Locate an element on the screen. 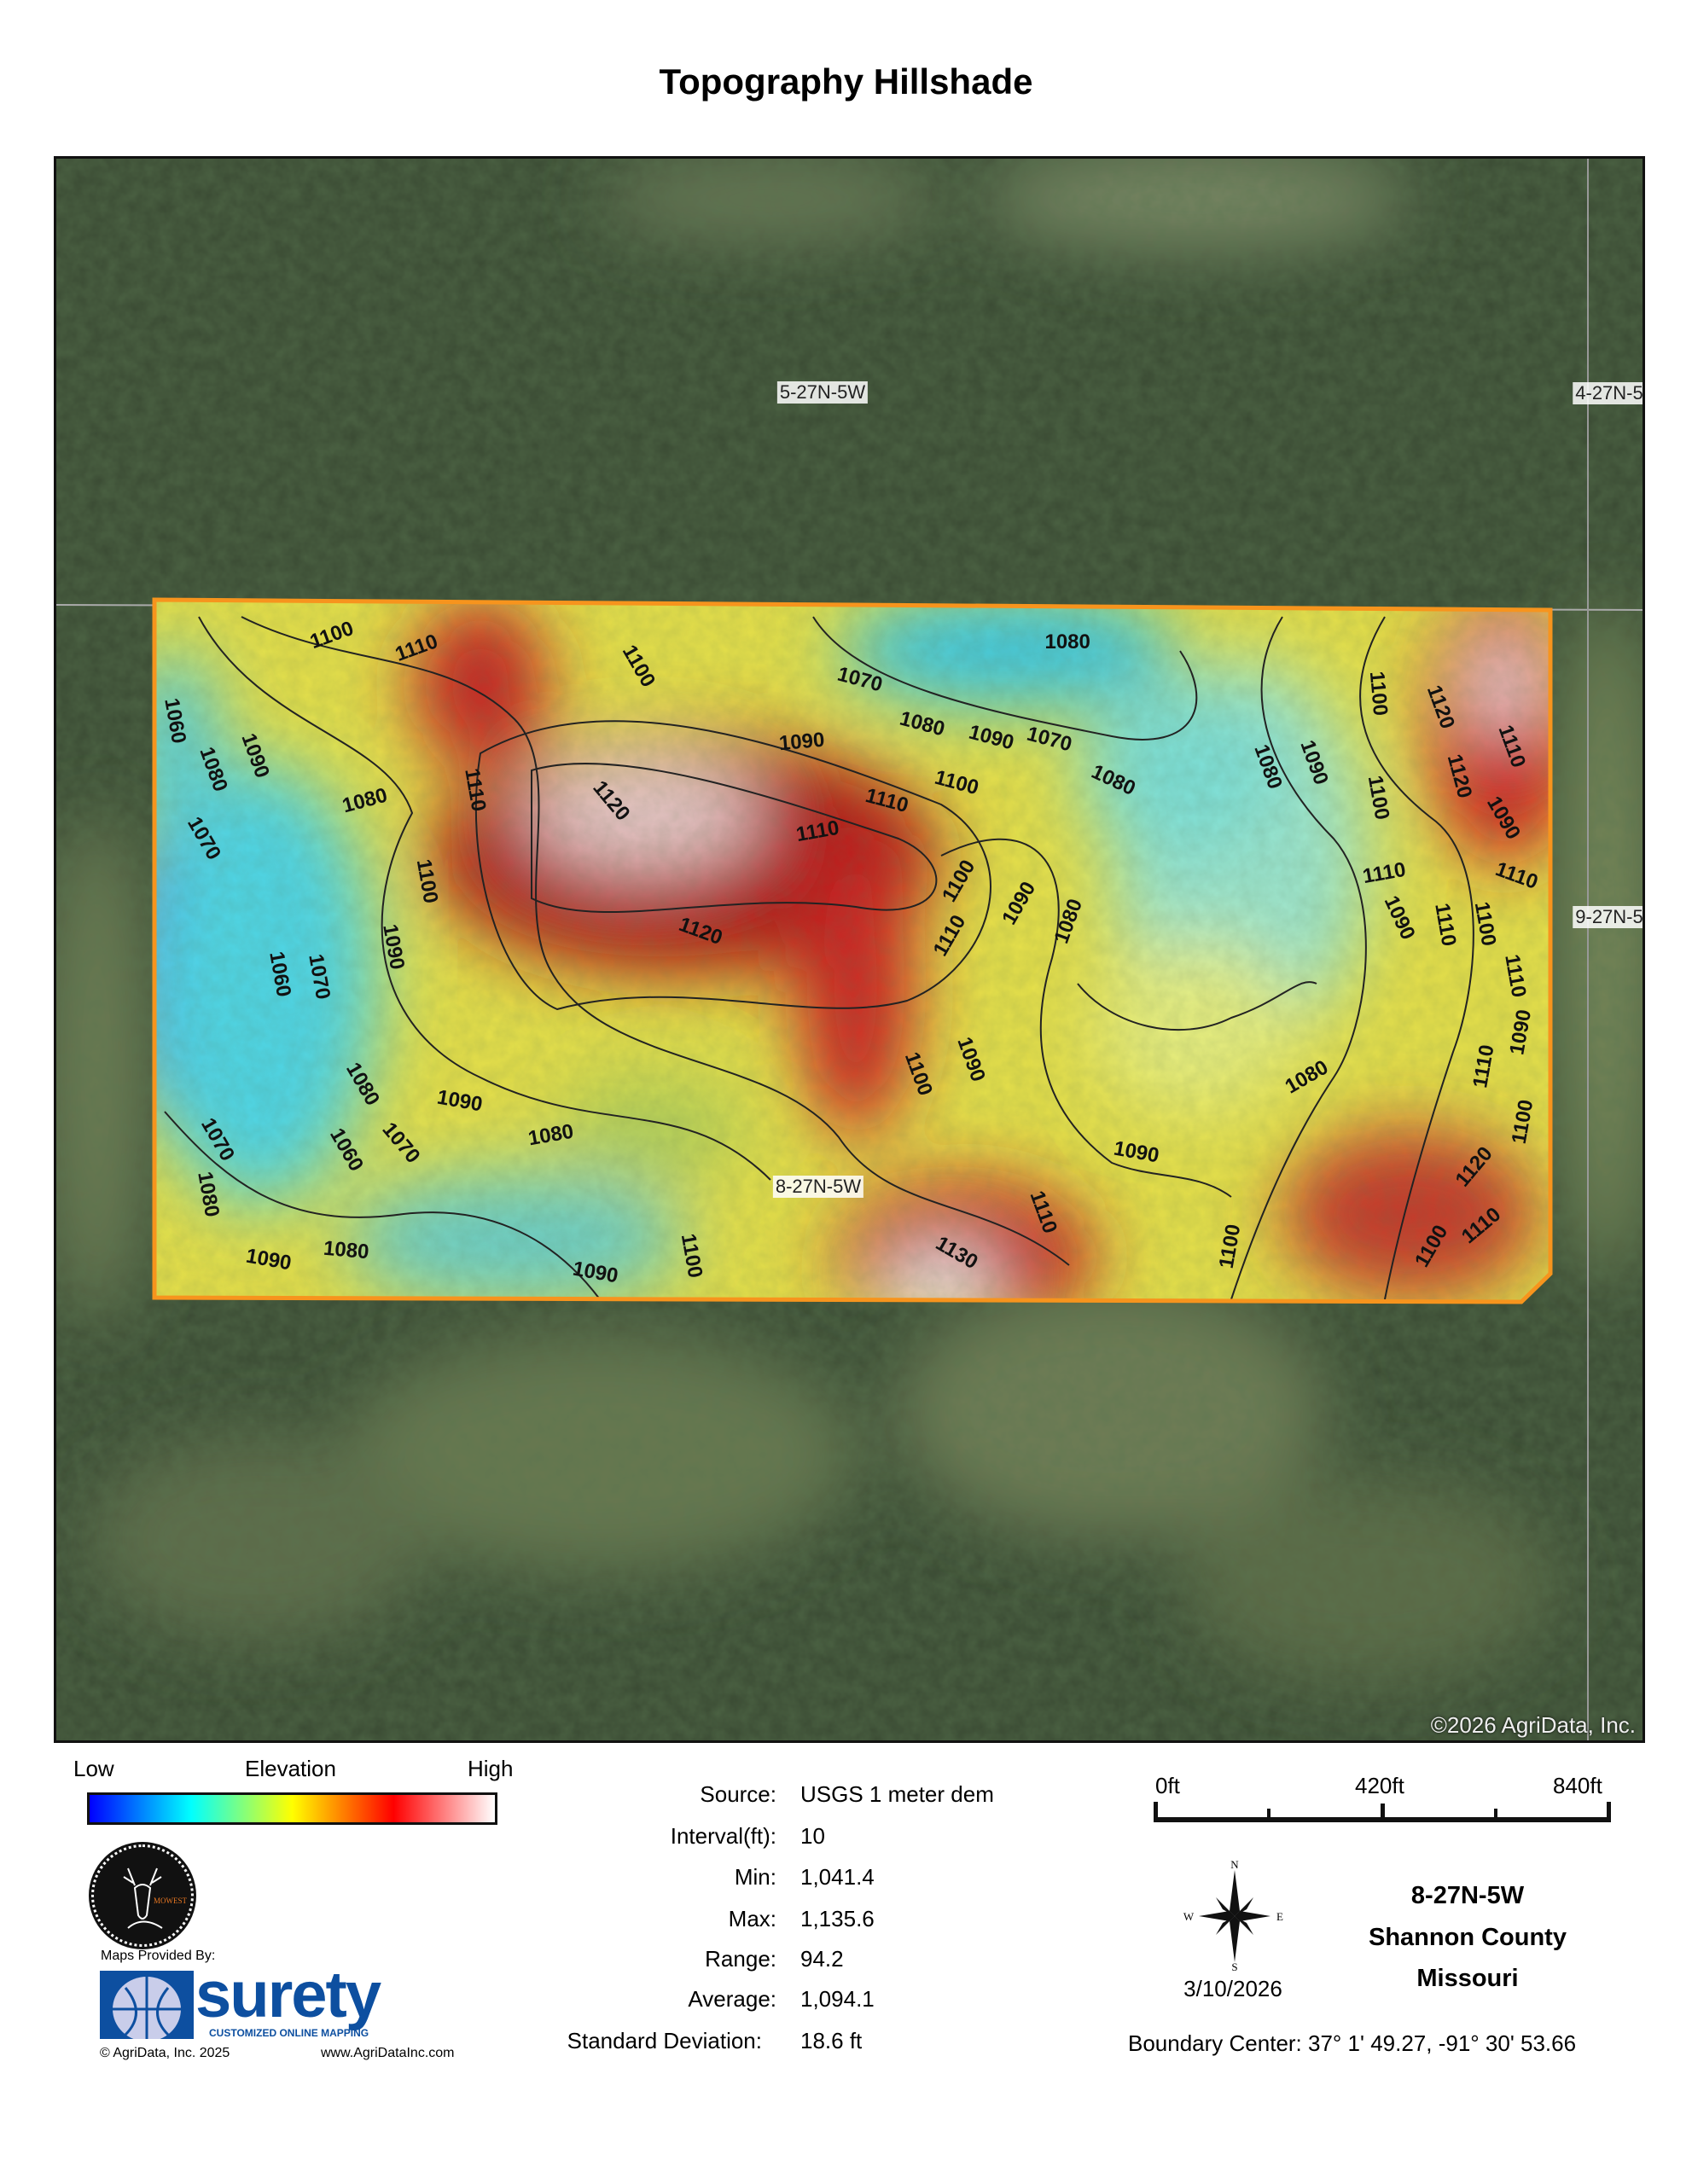 Image resolution: width=1692 pixels, height=2184 pixels. section-label: 5-27N-5W is located at coordinates (822, 392).